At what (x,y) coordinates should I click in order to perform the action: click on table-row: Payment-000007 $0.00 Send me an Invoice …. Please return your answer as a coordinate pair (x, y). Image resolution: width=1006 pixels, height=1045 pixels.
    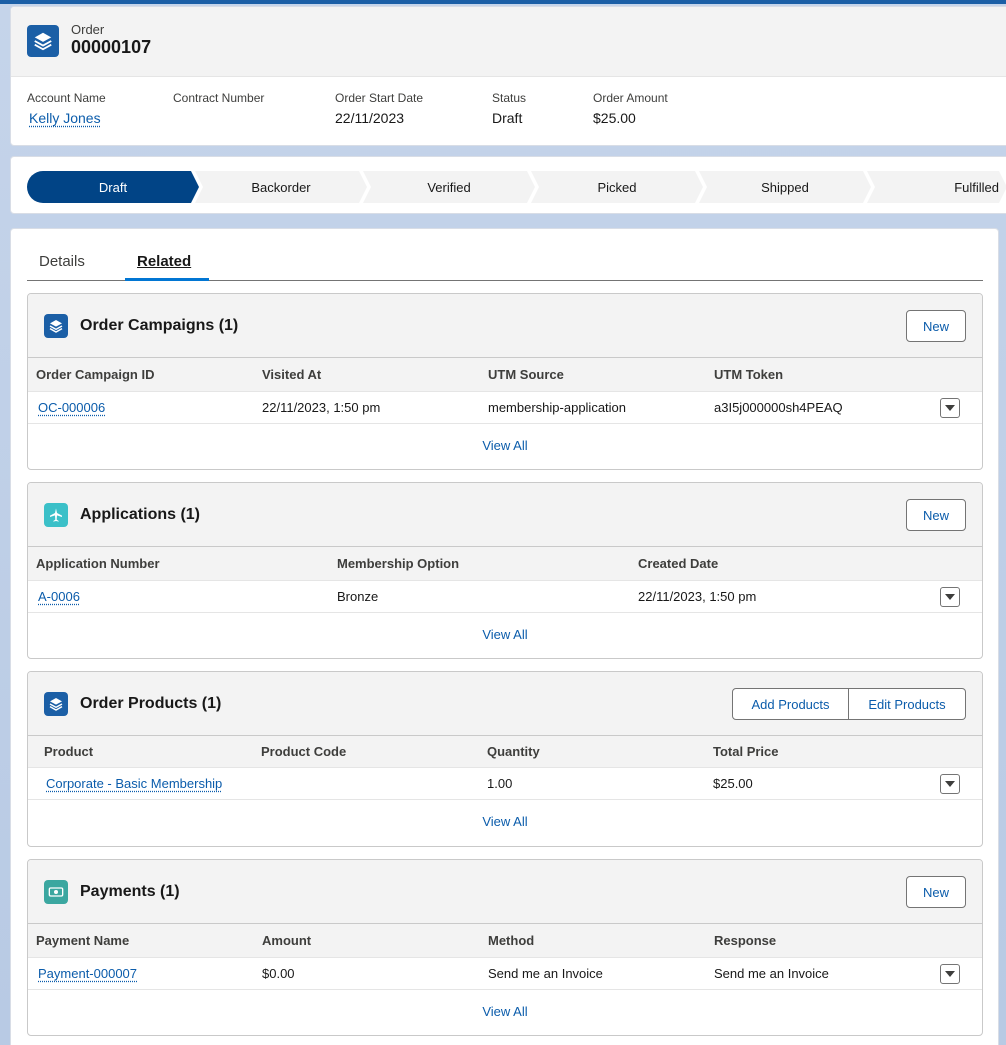
    Looking at the image, I should click on (505, 974).